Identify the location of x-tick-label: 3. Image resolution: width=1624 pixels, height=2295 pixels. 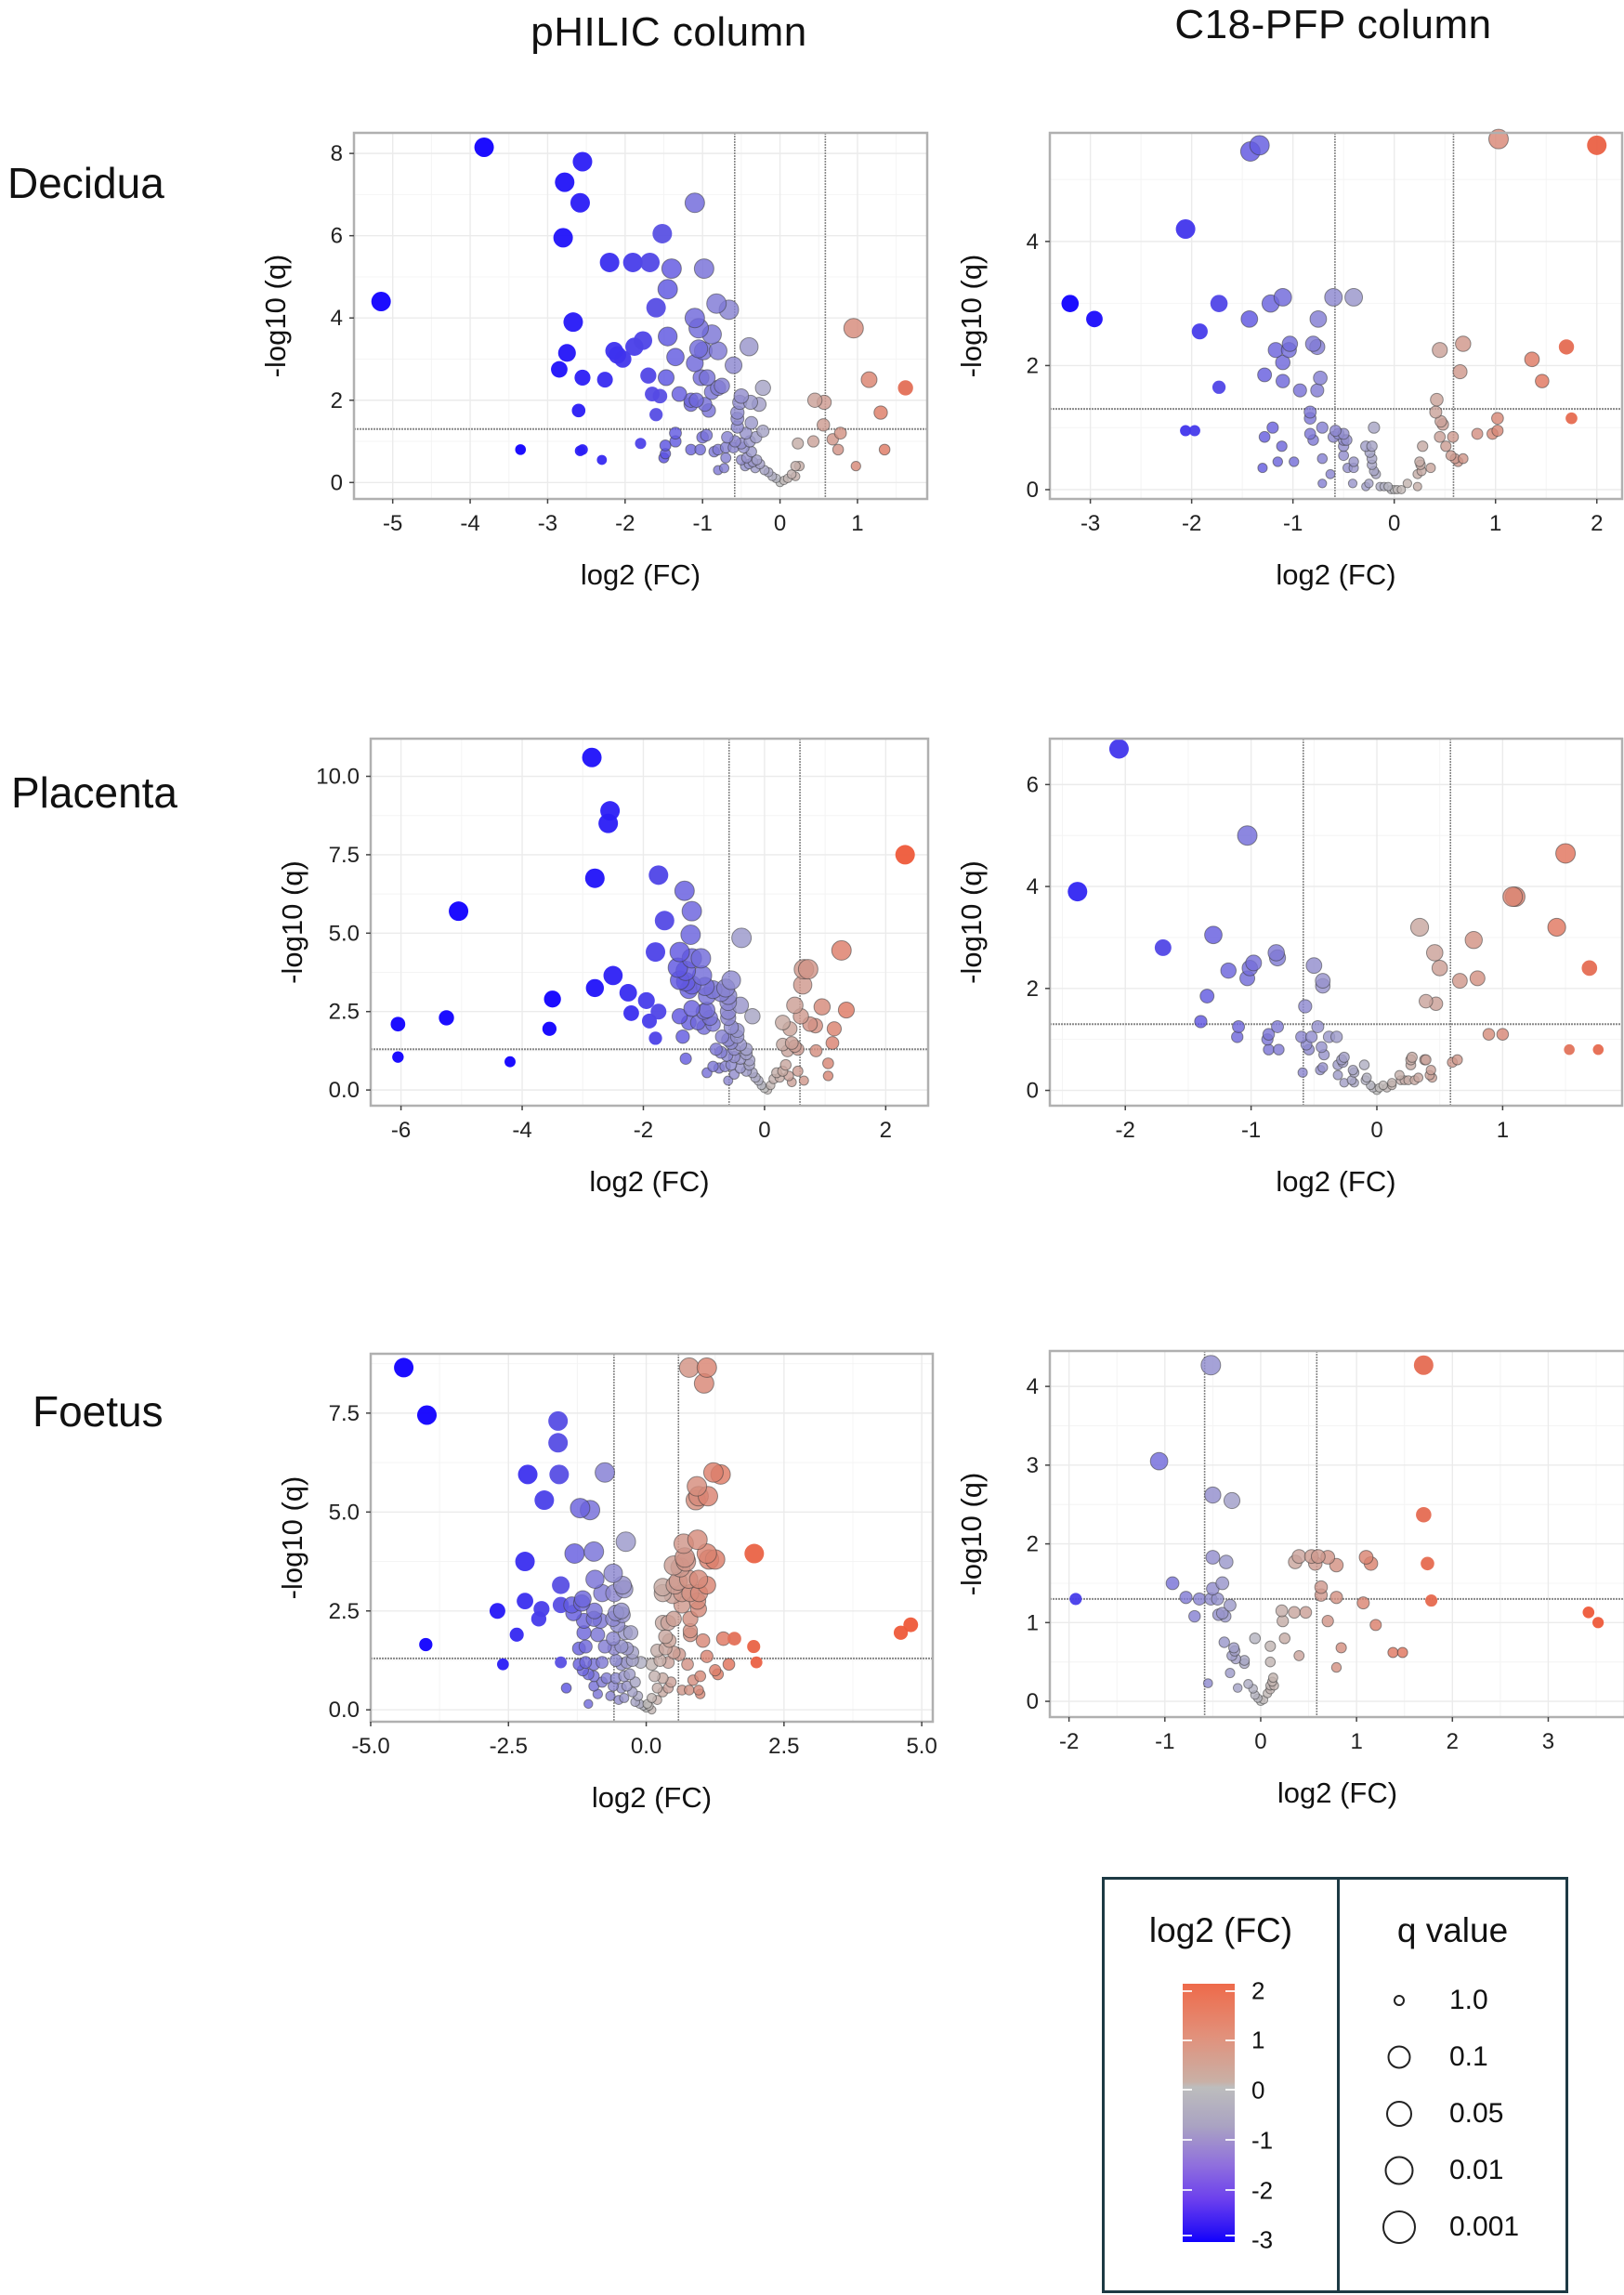
(1548, 1741).